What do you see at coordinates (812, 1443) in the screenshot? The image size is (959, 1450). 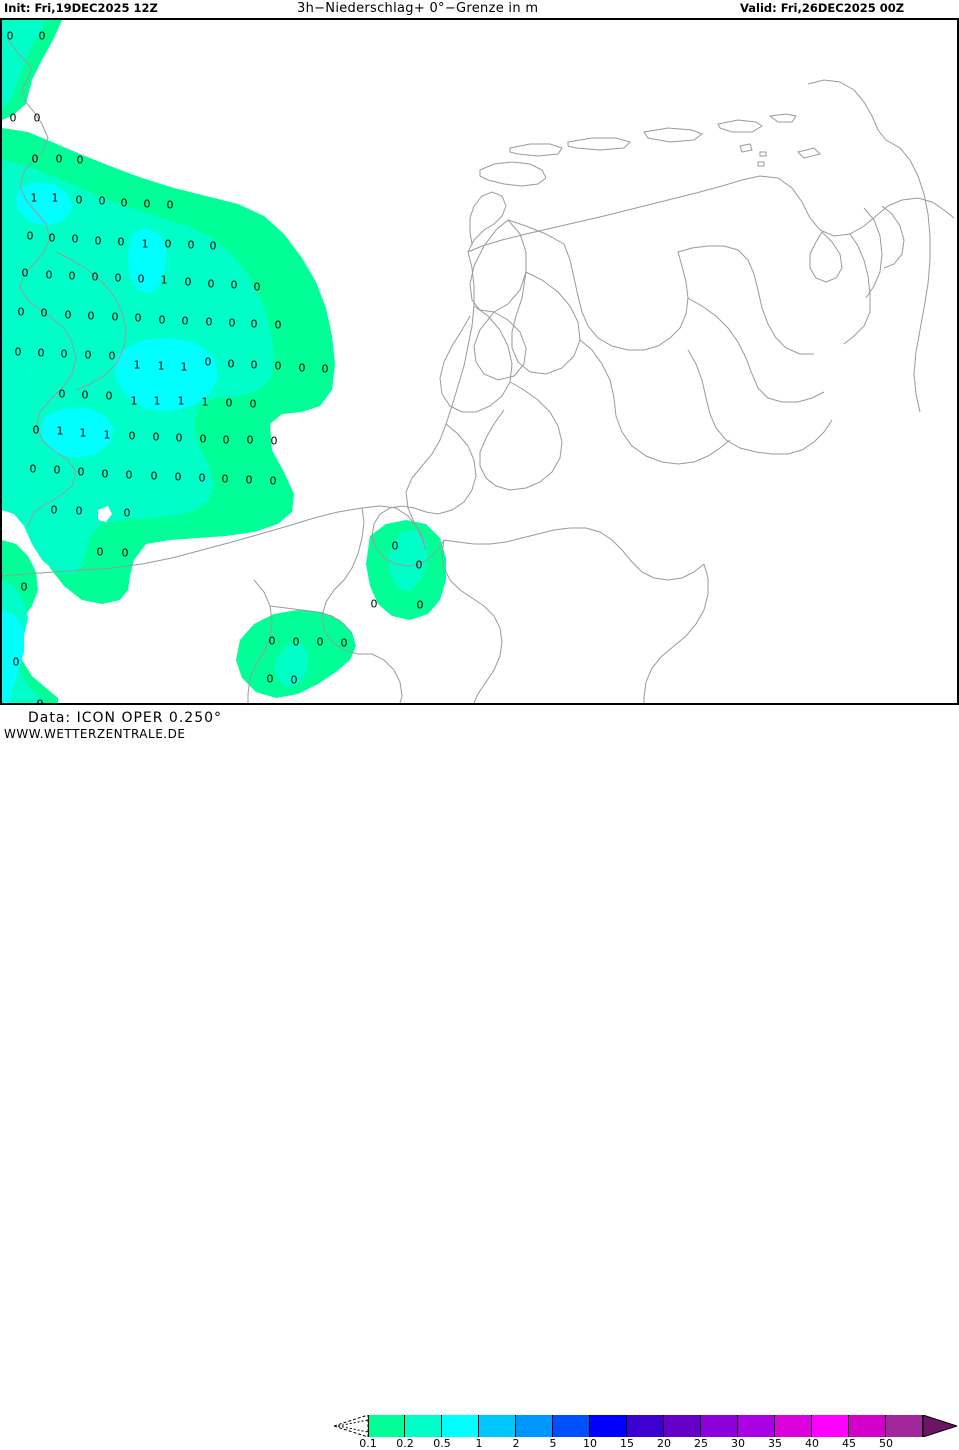 I see `colorbar-tick-label: 40` at bounding box center [812, 1443].